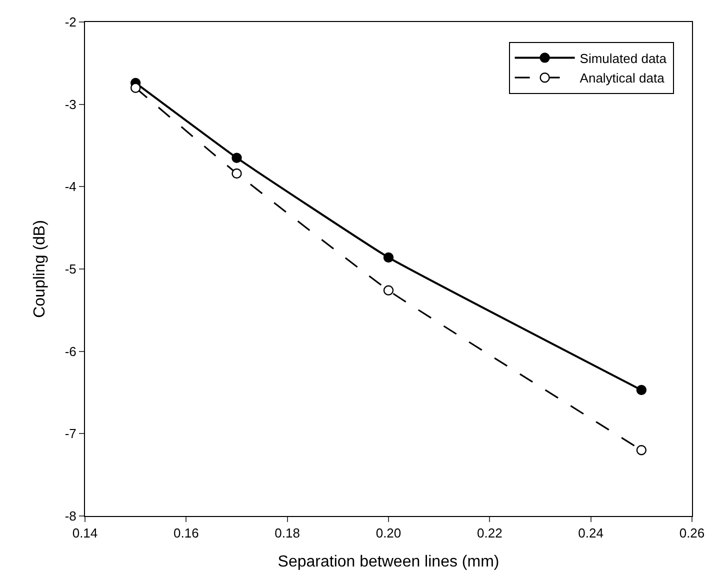 This screenshot has width=717, height=586. What do you see at coordinates (70, 104) in the screenshot?
I see `y-tick-label: -3` at bounding box center [70, 104].